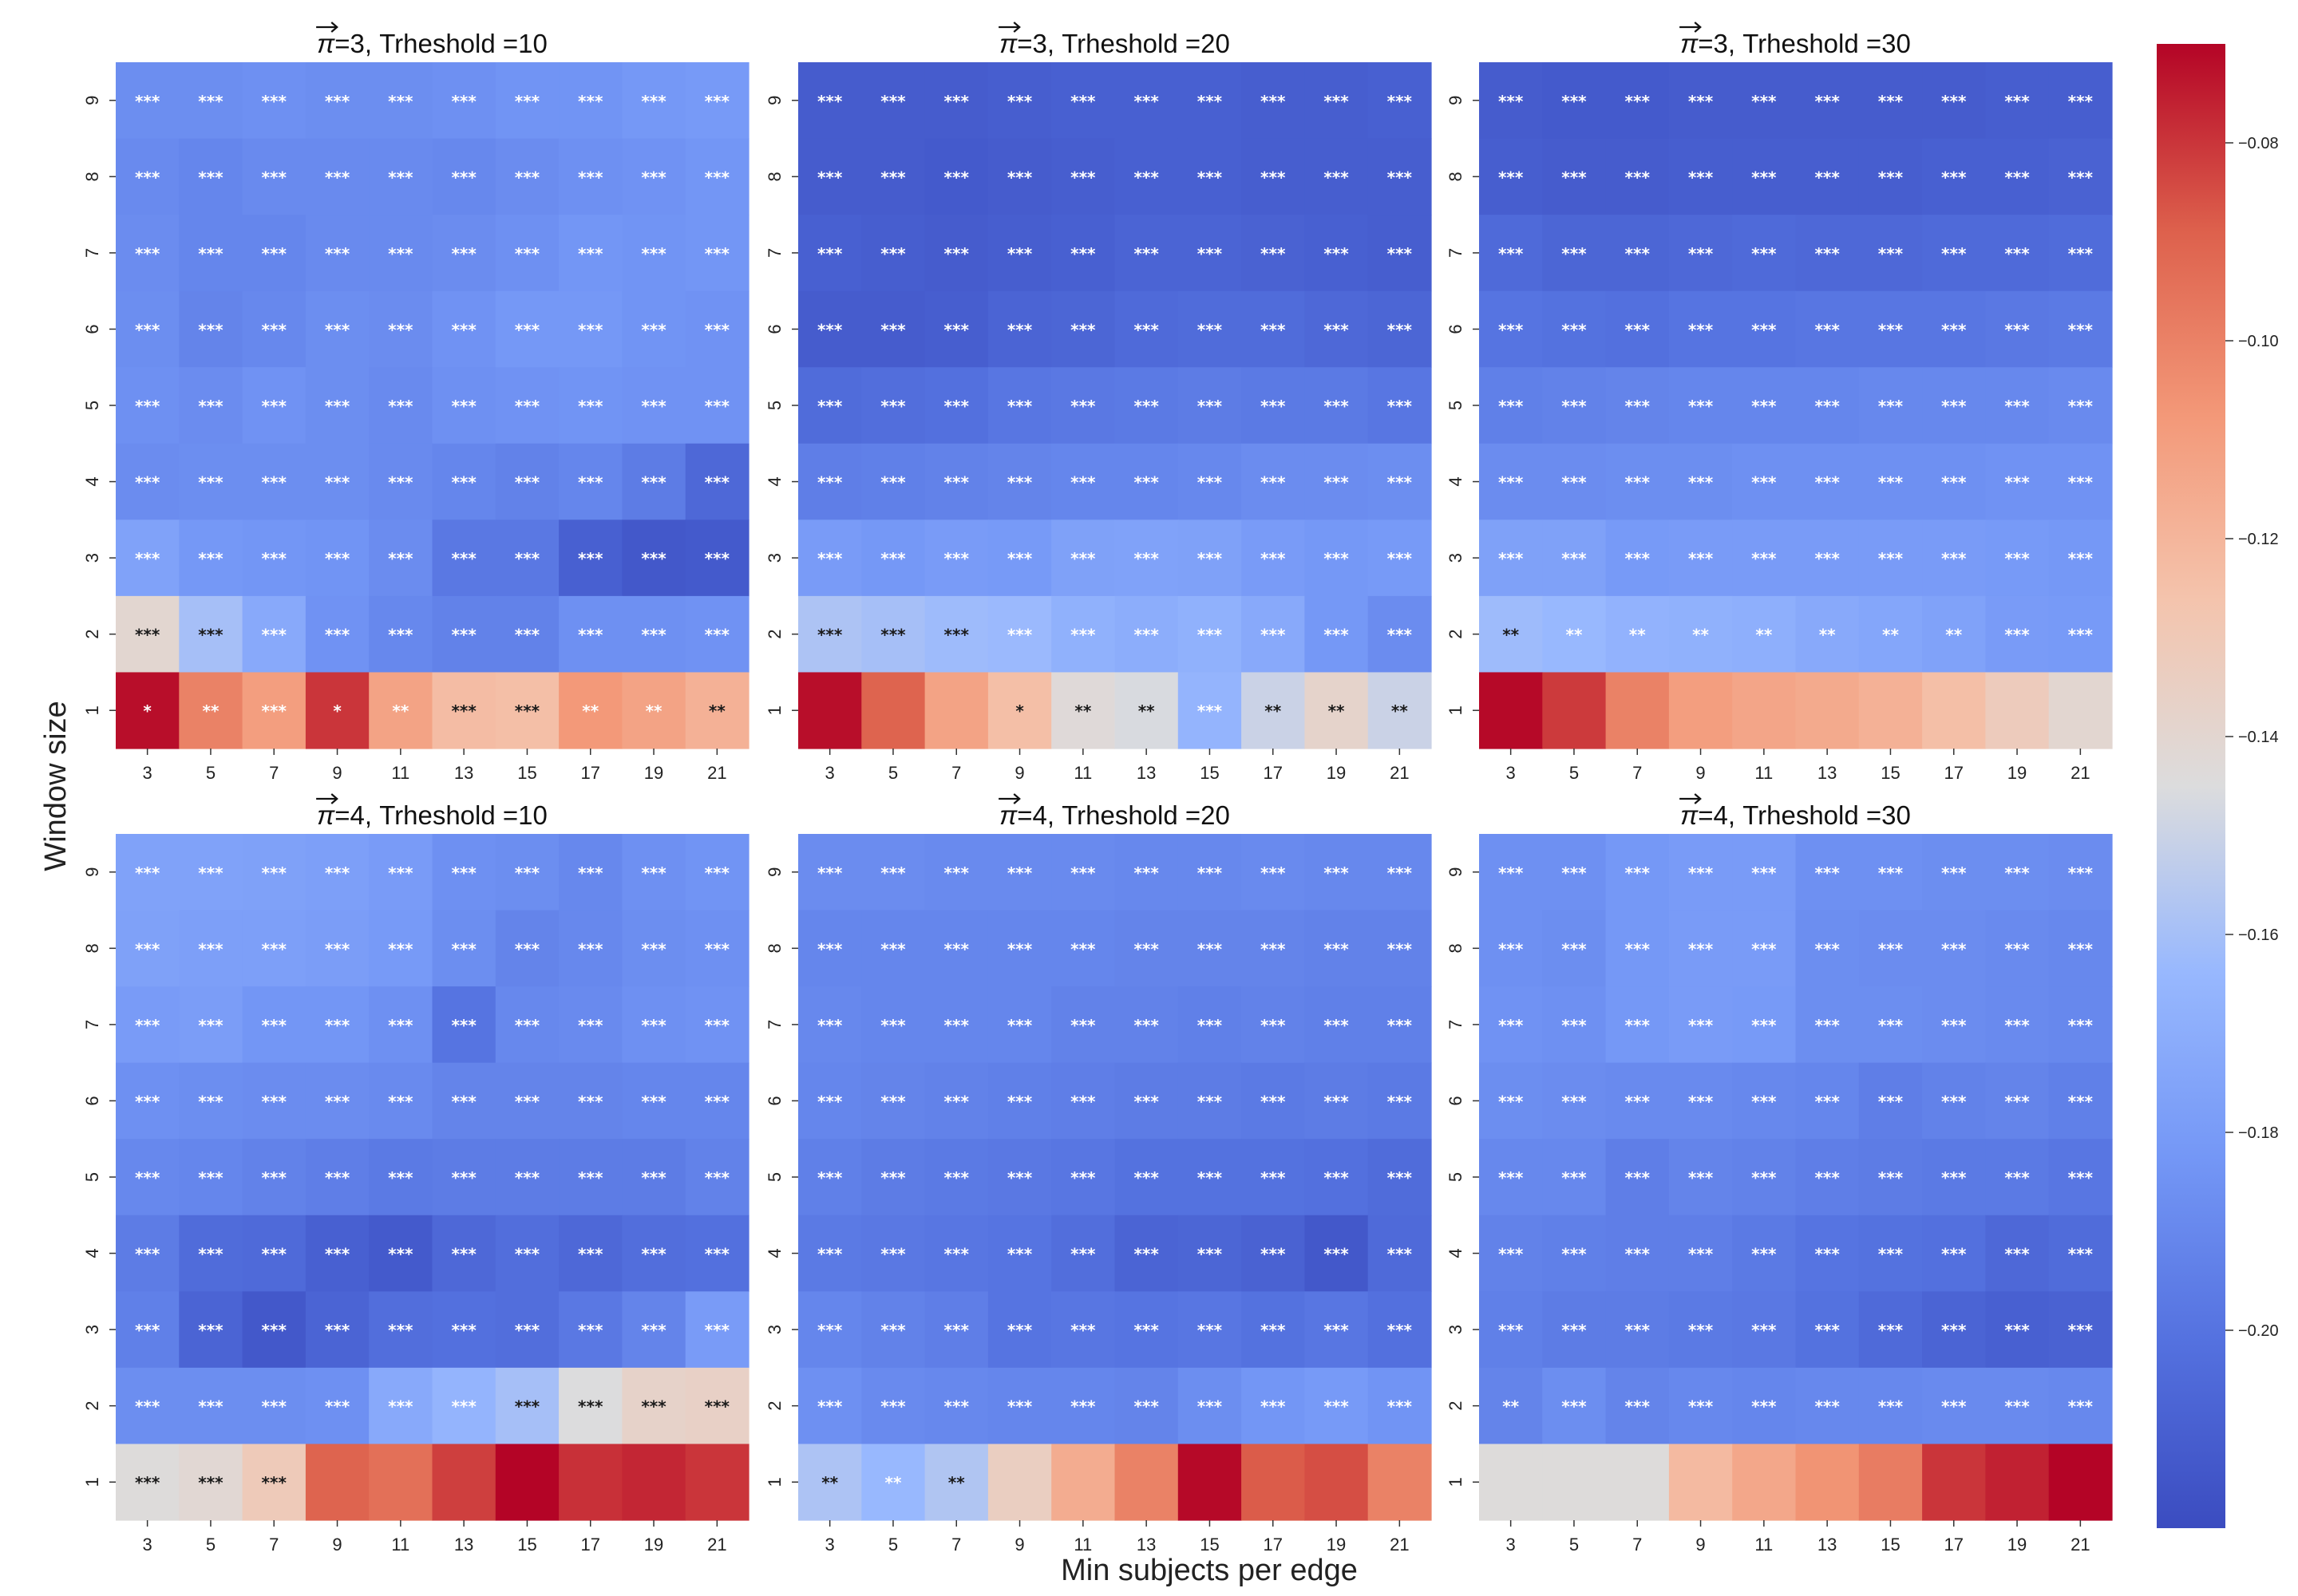  What do you see at coordinates (1209, 1545) in the screenshot?
I see `x-tick-label: 15` at bounding box center [1209, 1545].